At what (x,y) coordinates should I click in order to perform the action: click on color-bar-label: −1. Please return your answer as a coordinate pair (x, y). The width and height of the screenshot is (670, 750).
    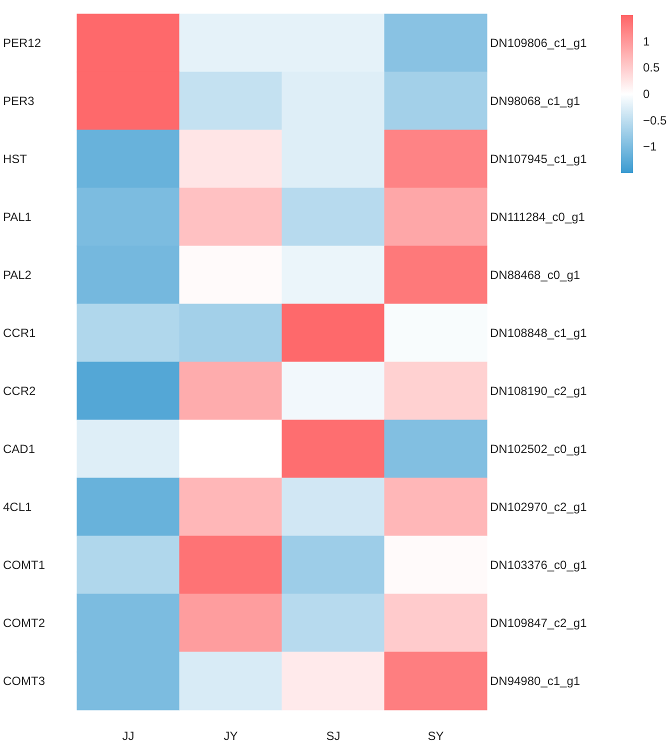
    Looking at the image, I should click on (650, 147).